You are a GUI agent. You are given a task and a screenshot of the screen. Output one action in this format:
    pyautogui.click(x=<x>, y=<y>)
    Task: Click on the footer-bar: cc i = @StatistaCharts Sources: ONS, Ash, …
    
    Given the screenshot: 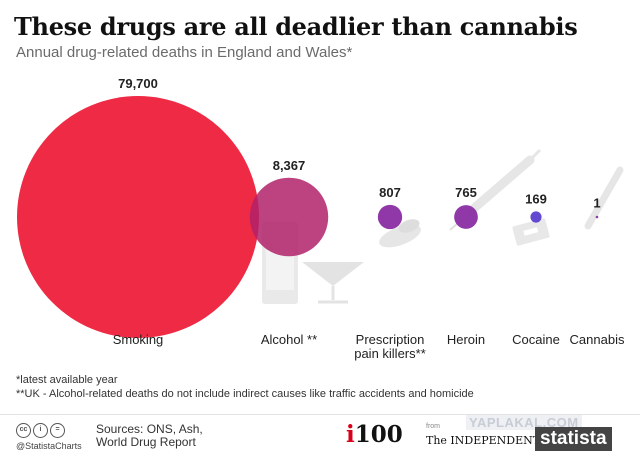 What is the action you would take?
    pyautogui.click(x=320, y=435)
    